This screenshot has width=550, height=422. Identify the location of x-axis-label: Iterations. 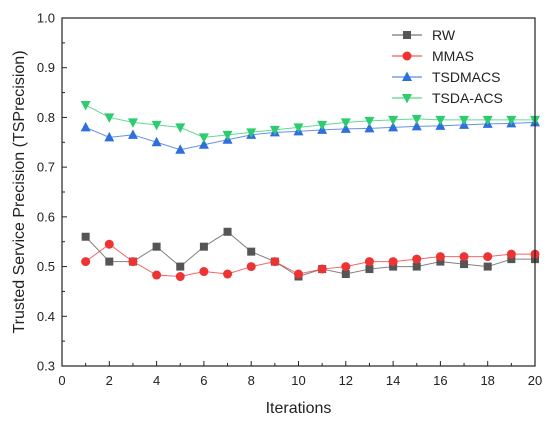
(299, 408).